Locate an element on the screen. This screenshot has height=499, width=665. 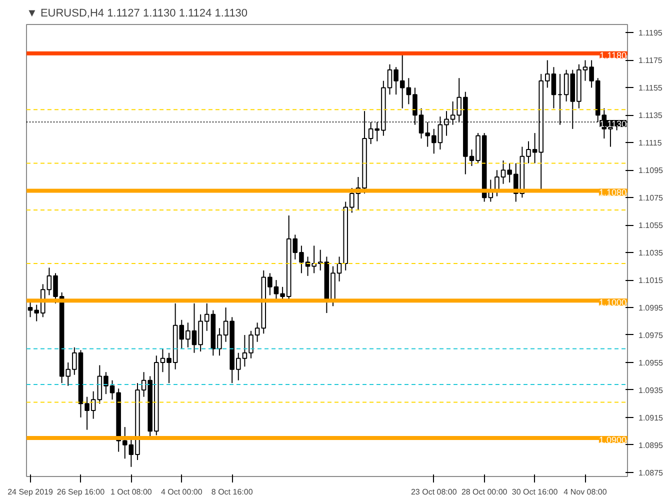
y-tick-label: 1.1115 is located at coordinates (650, 143).